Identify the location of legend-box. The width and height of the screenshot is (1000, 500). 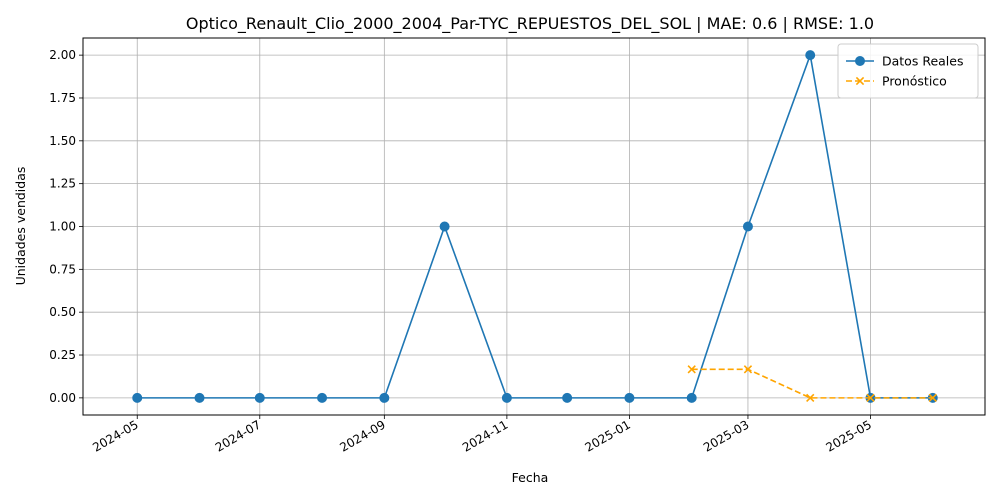
(908, 71).